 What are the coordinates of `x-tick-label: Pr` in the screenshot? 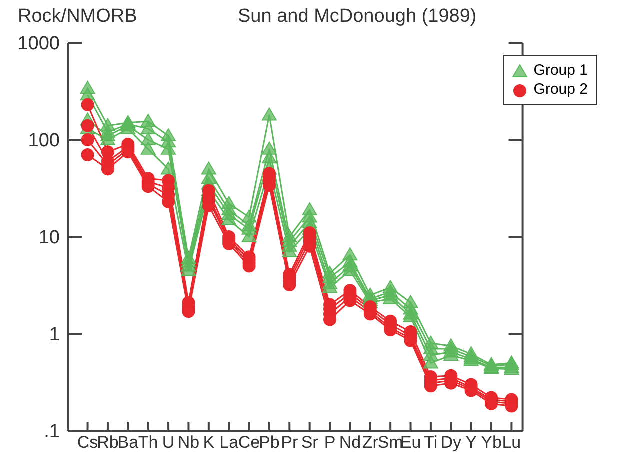 It's located at (289, 442).